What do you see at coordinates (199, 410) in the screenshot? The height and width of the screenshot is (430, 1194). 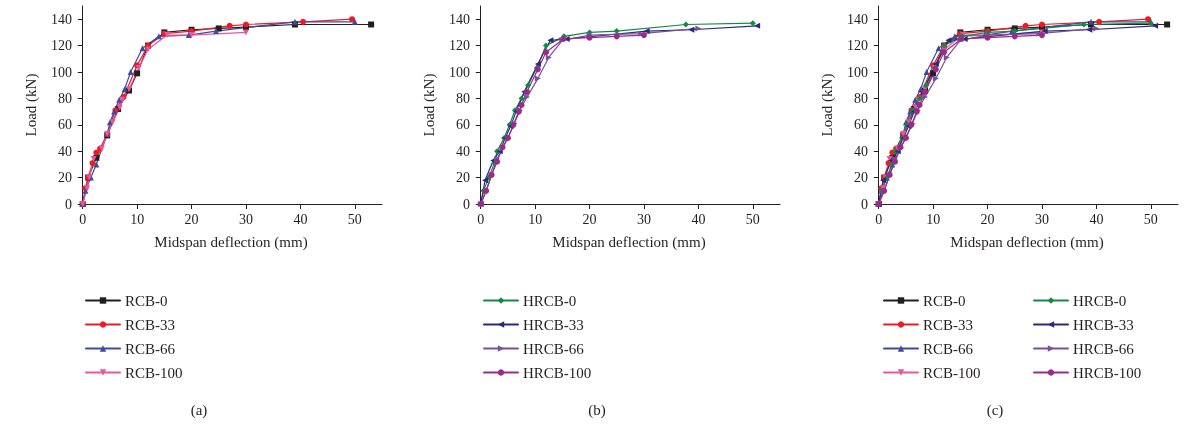 I see `text: (a)` at bounding box center [199, 410].